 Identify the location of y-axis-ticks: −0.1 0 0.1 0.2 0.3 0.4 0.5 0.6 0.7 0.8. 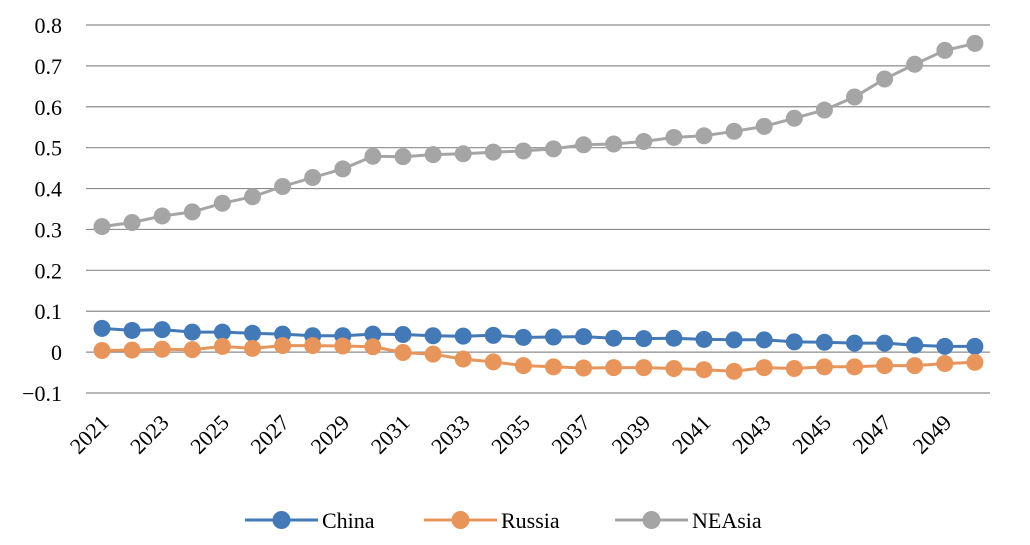
(42, 209).